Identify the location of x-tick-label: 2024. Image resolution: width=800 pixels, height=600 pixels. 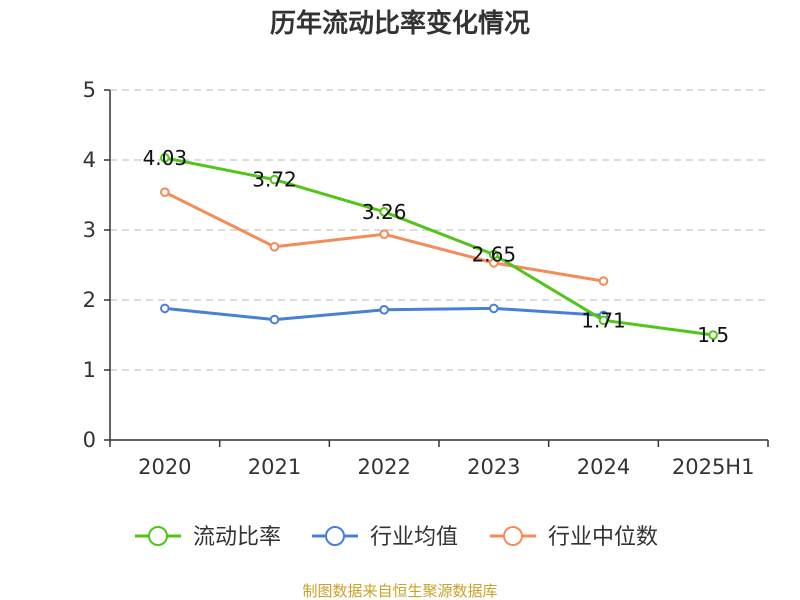
(603, 467).